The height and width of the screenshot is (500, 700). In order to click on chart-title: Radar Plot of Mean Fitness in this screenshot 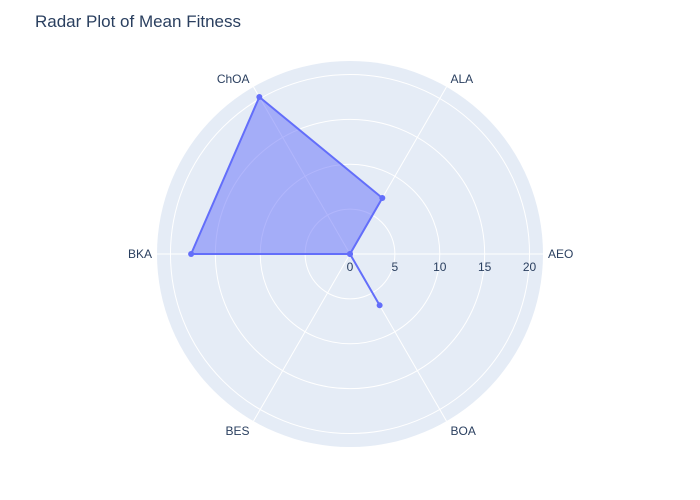, I will do `click(138, 21)`.